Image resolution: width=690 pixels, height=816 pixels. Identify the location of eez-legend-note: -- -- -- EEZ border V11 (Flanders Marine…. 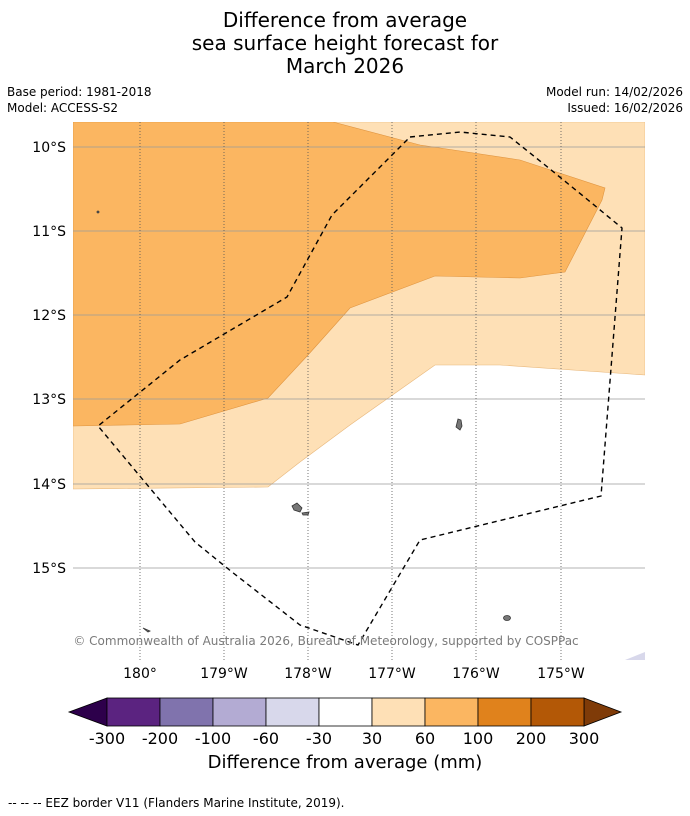
(176, 803).